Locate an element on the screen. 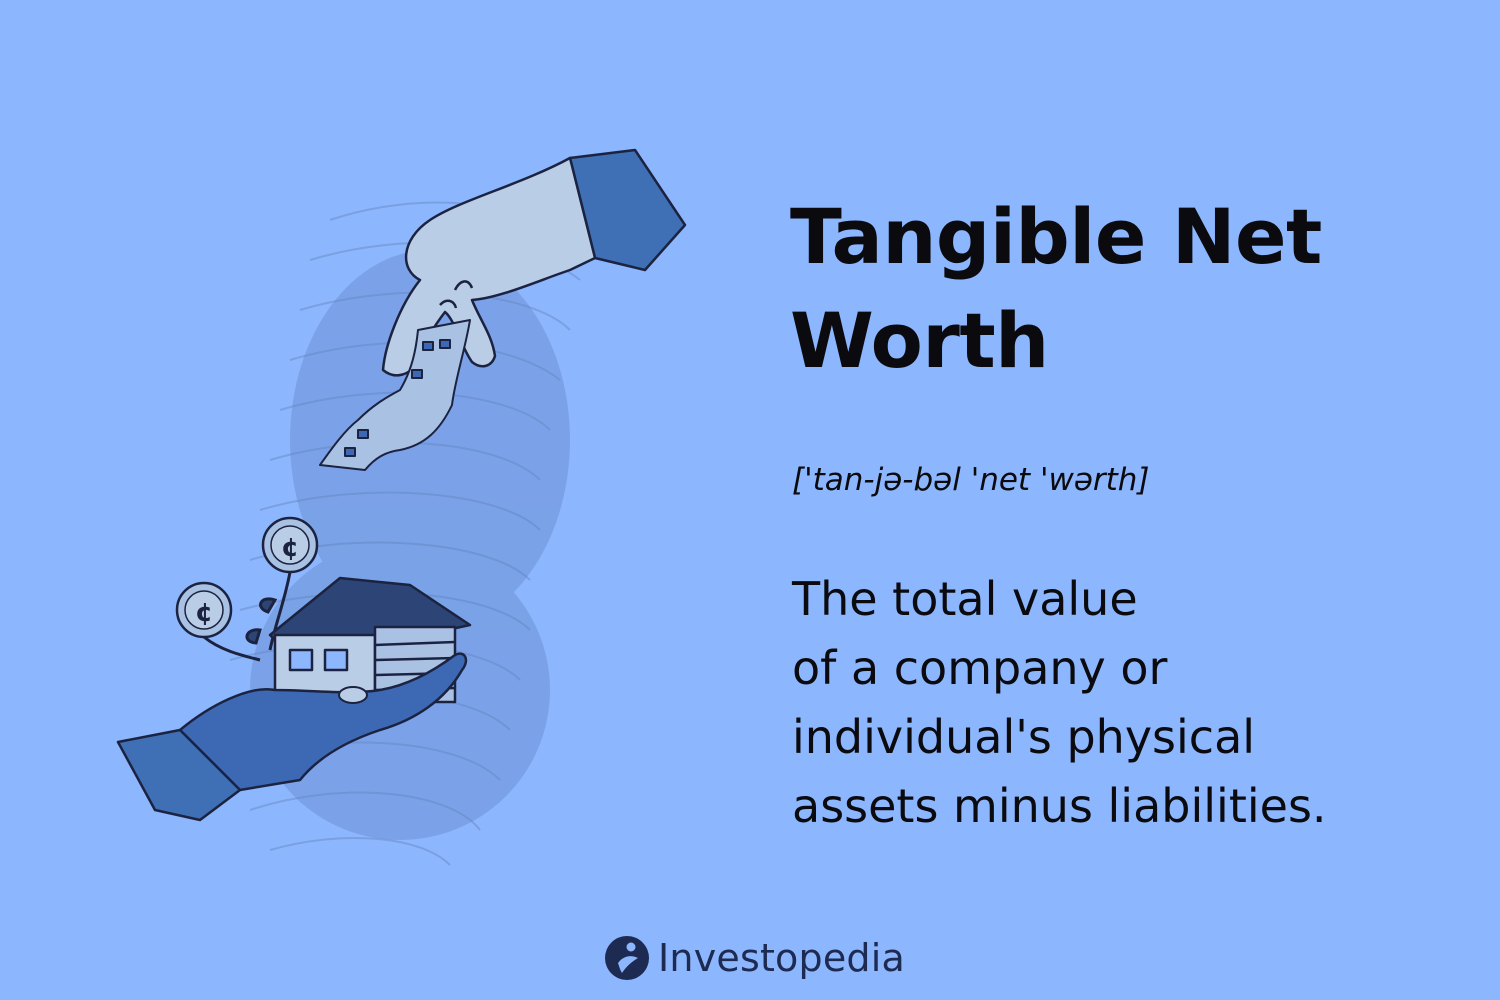 The width and height of the screenshot is (1500, 1000). page-title: Tangible Net Worth is located at coordinates (1056, 288).